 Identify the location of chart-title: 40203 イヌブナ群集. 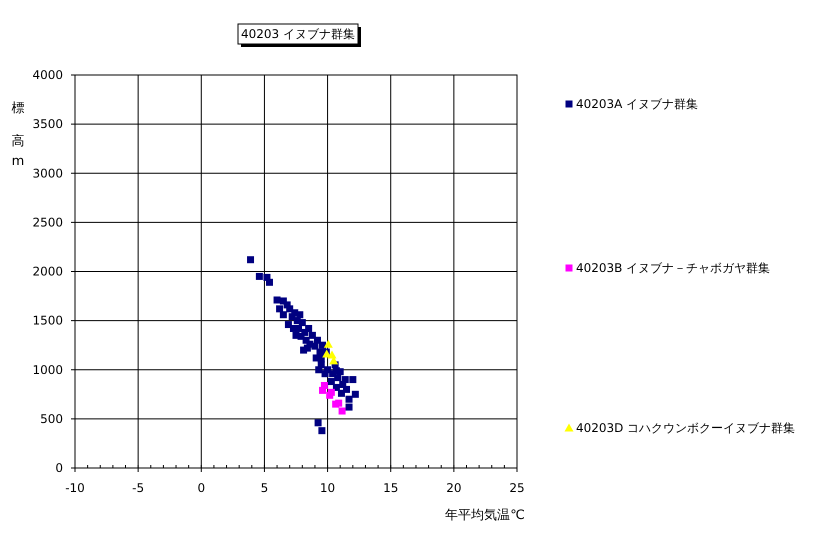
(298, 34).